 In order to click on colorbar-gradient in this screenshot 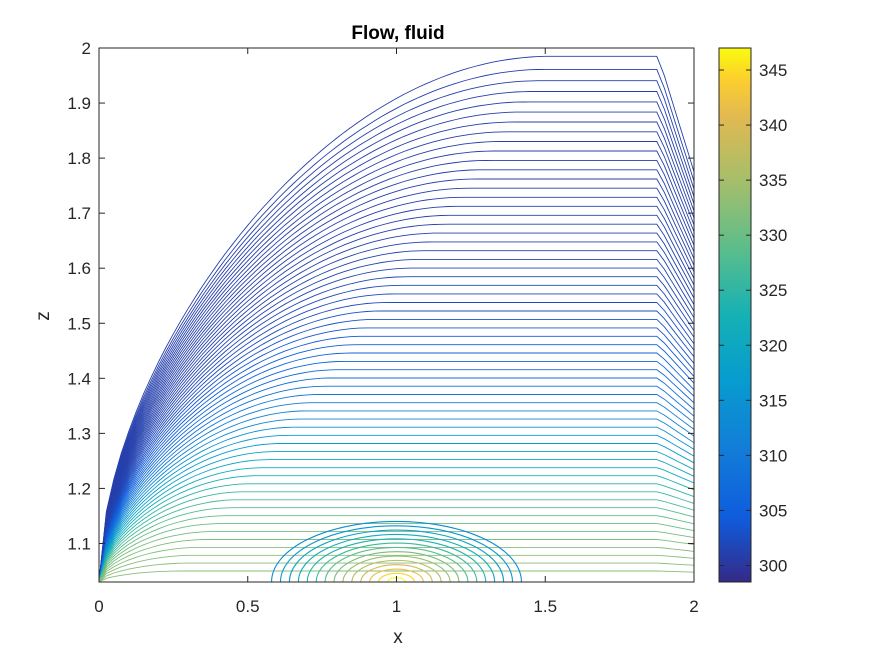, I will do `click(735, 315)`.